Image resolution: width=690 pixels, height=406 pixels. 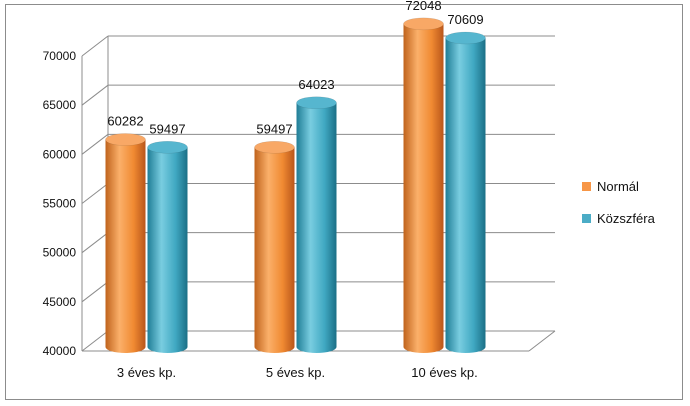 What do you see at coordinates (542, 341) in the screenshot?
I see `floor-right-edge` at bounding box center [542, 341].